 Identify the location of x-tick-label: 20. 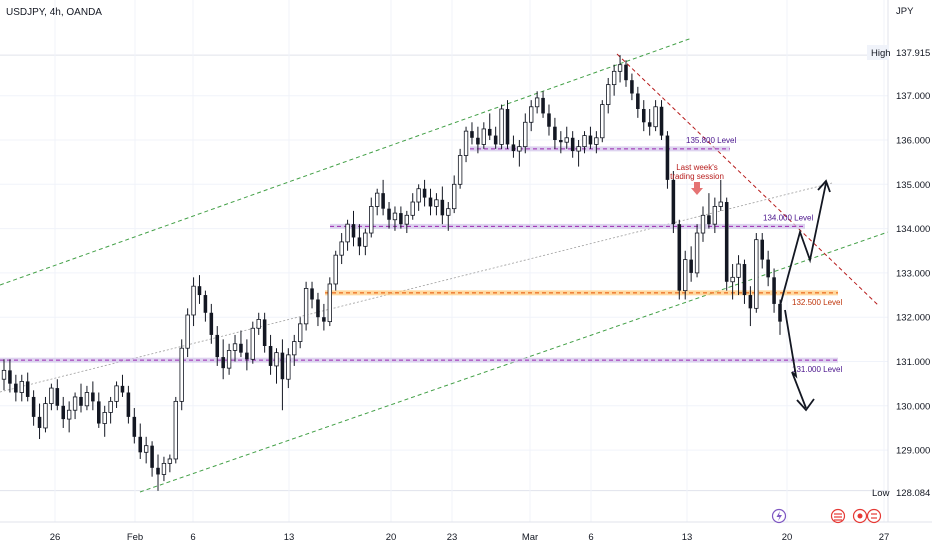
(787, 537).